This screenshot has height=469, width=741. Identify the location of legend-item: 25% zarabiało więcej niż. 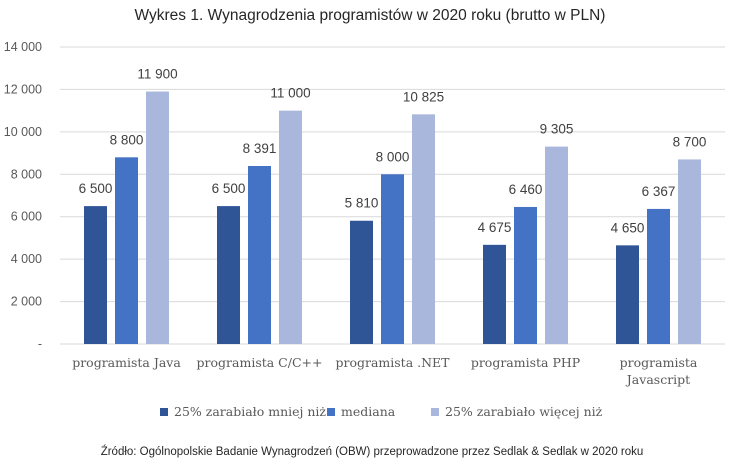
(517, 411).